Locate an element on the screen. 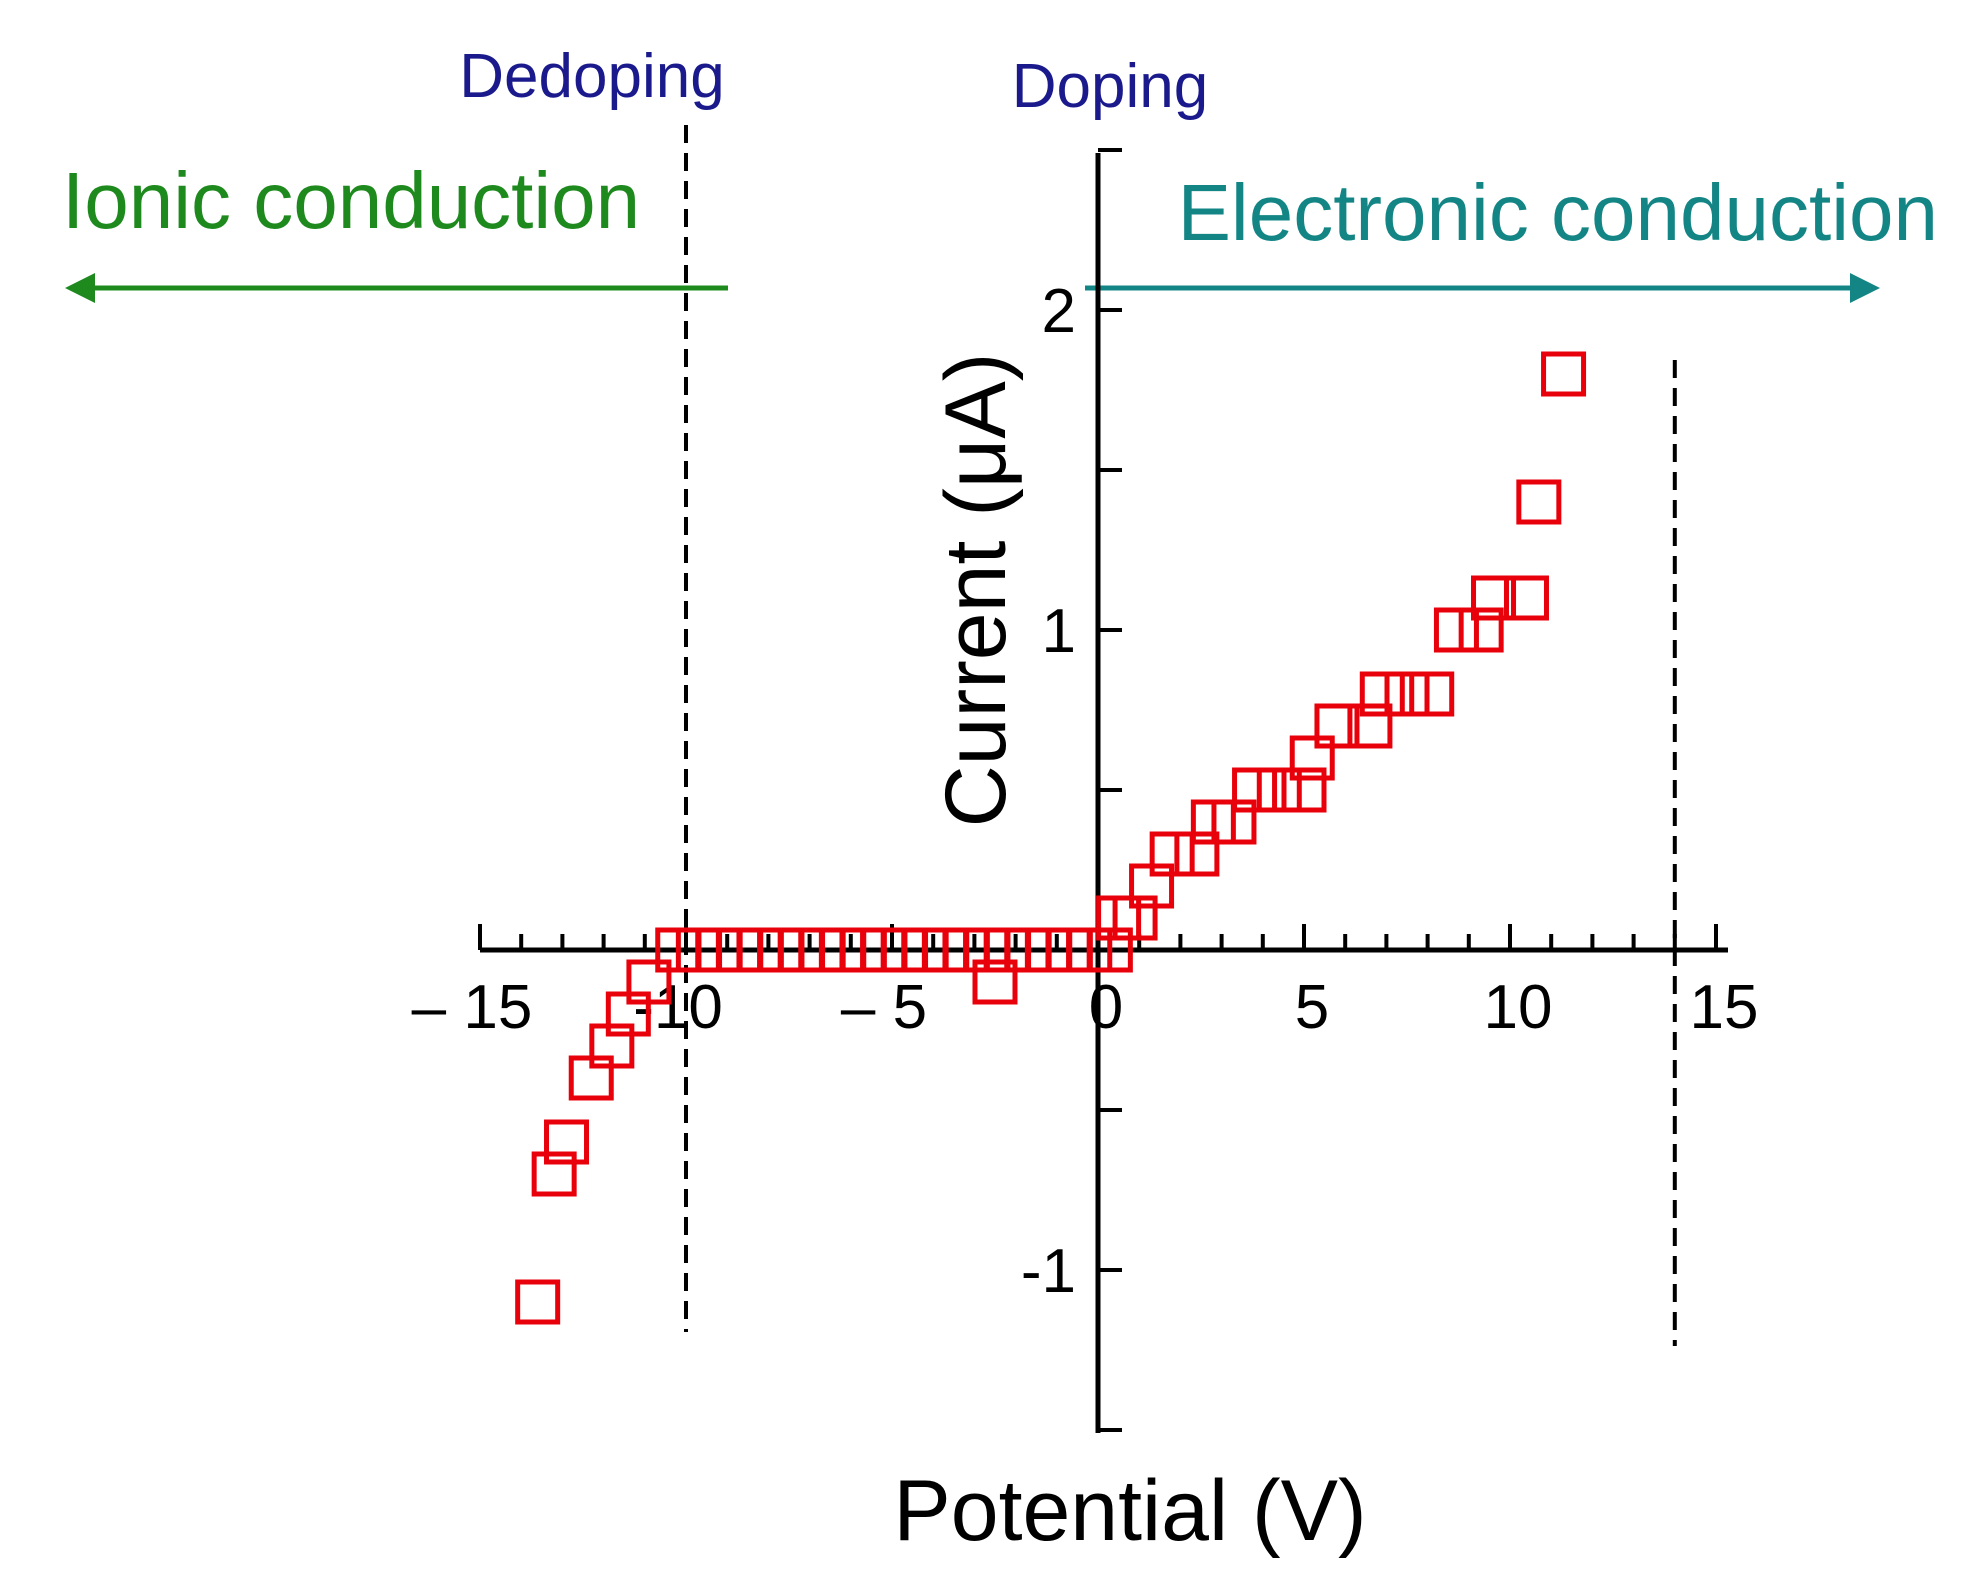  x-tick-label: 5 is located at coordinates (1312, 1007).